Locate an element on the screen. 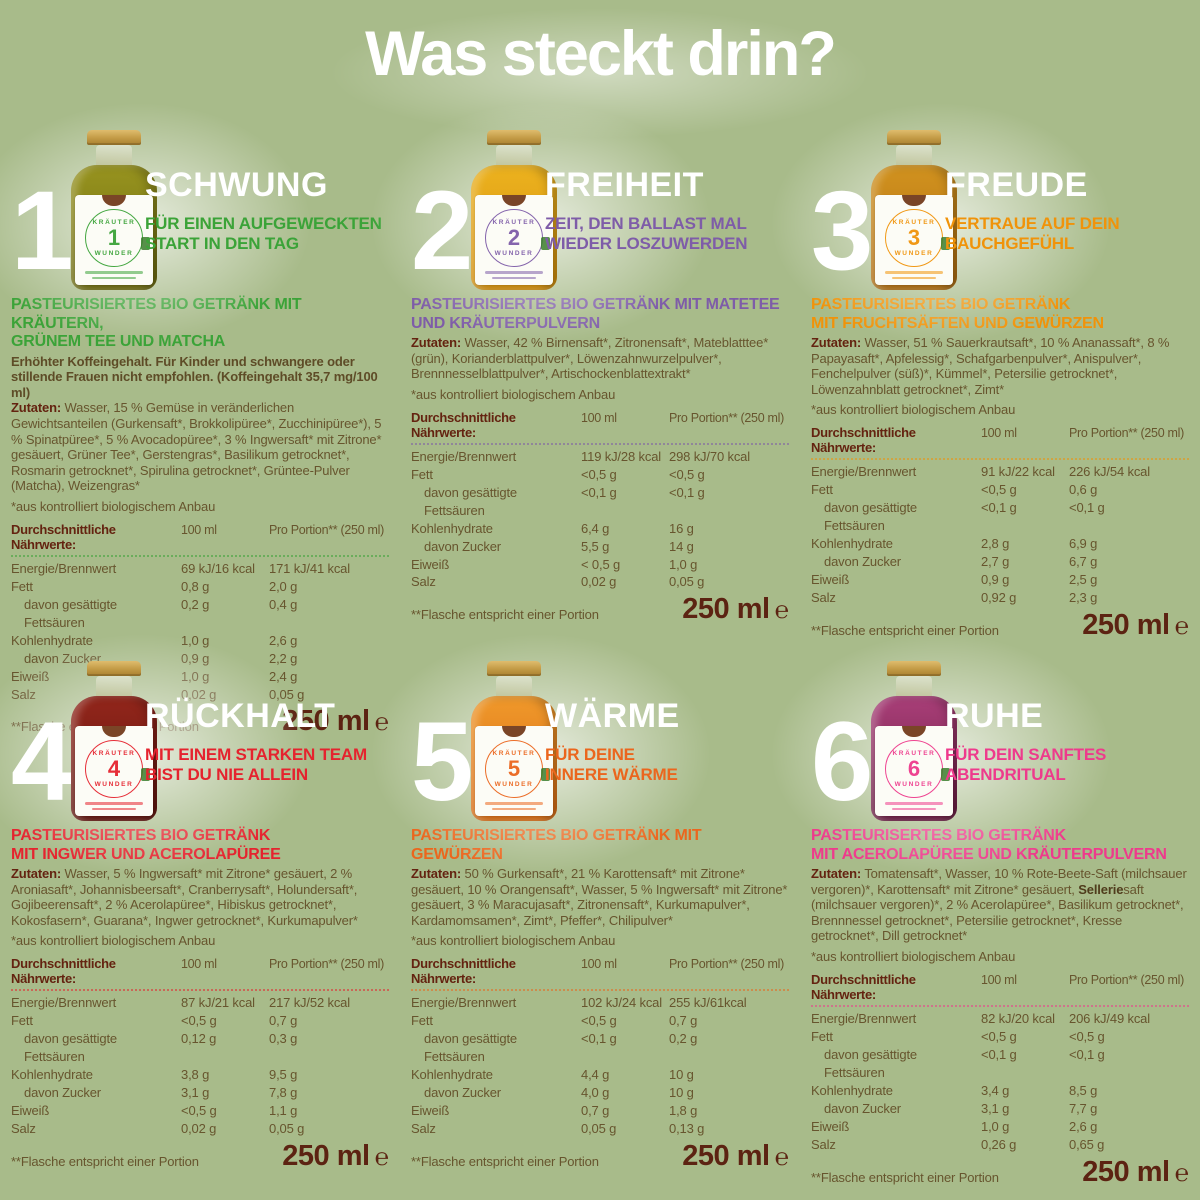 Image resolution: width=1200 pixels, height=1200 pixels. nutrition-row: Eiweiß <0,5 g 1,1 g is located at coordinates (200, 1111).